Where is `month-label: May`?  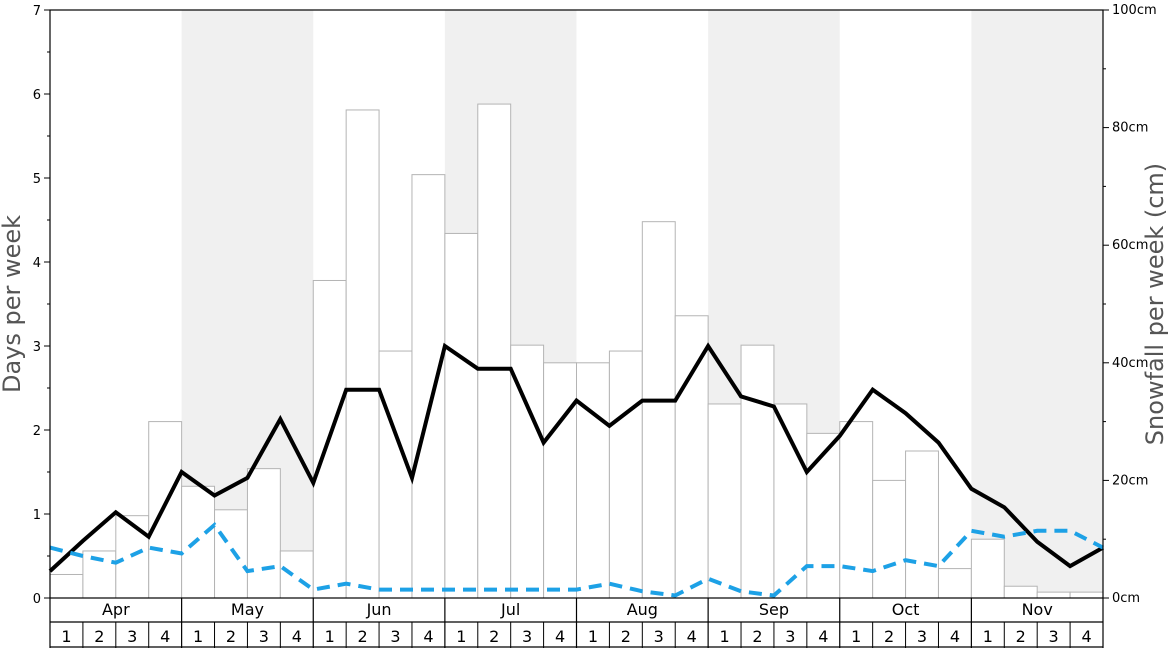
month-label: May is located at coordinates (247, 609).